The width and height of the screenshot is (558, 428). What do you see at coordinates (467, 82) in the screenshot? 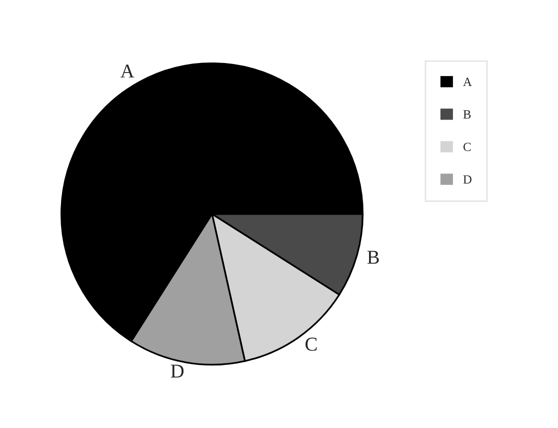
I see `legend-label: A` at bounding box center [467, 82].